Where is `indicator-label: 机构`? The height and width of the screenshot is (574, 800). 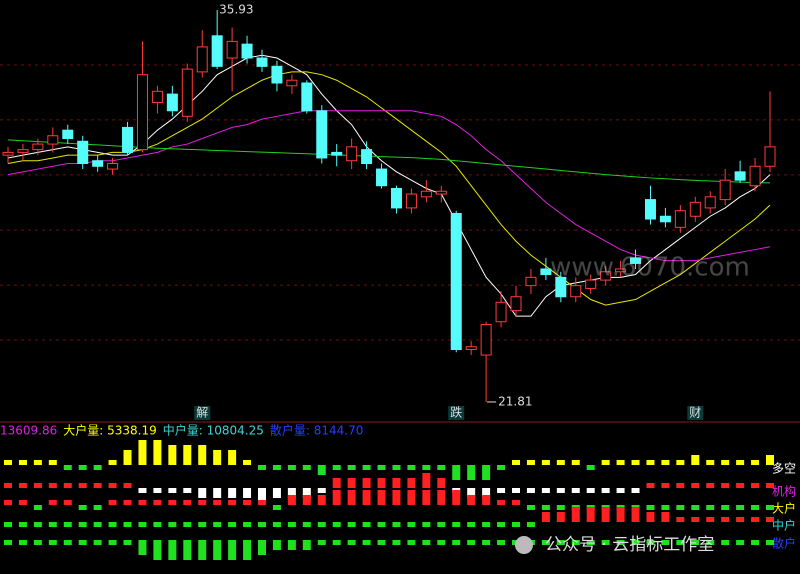 indicator-label: 机构 is located at coordinates (784, 491).